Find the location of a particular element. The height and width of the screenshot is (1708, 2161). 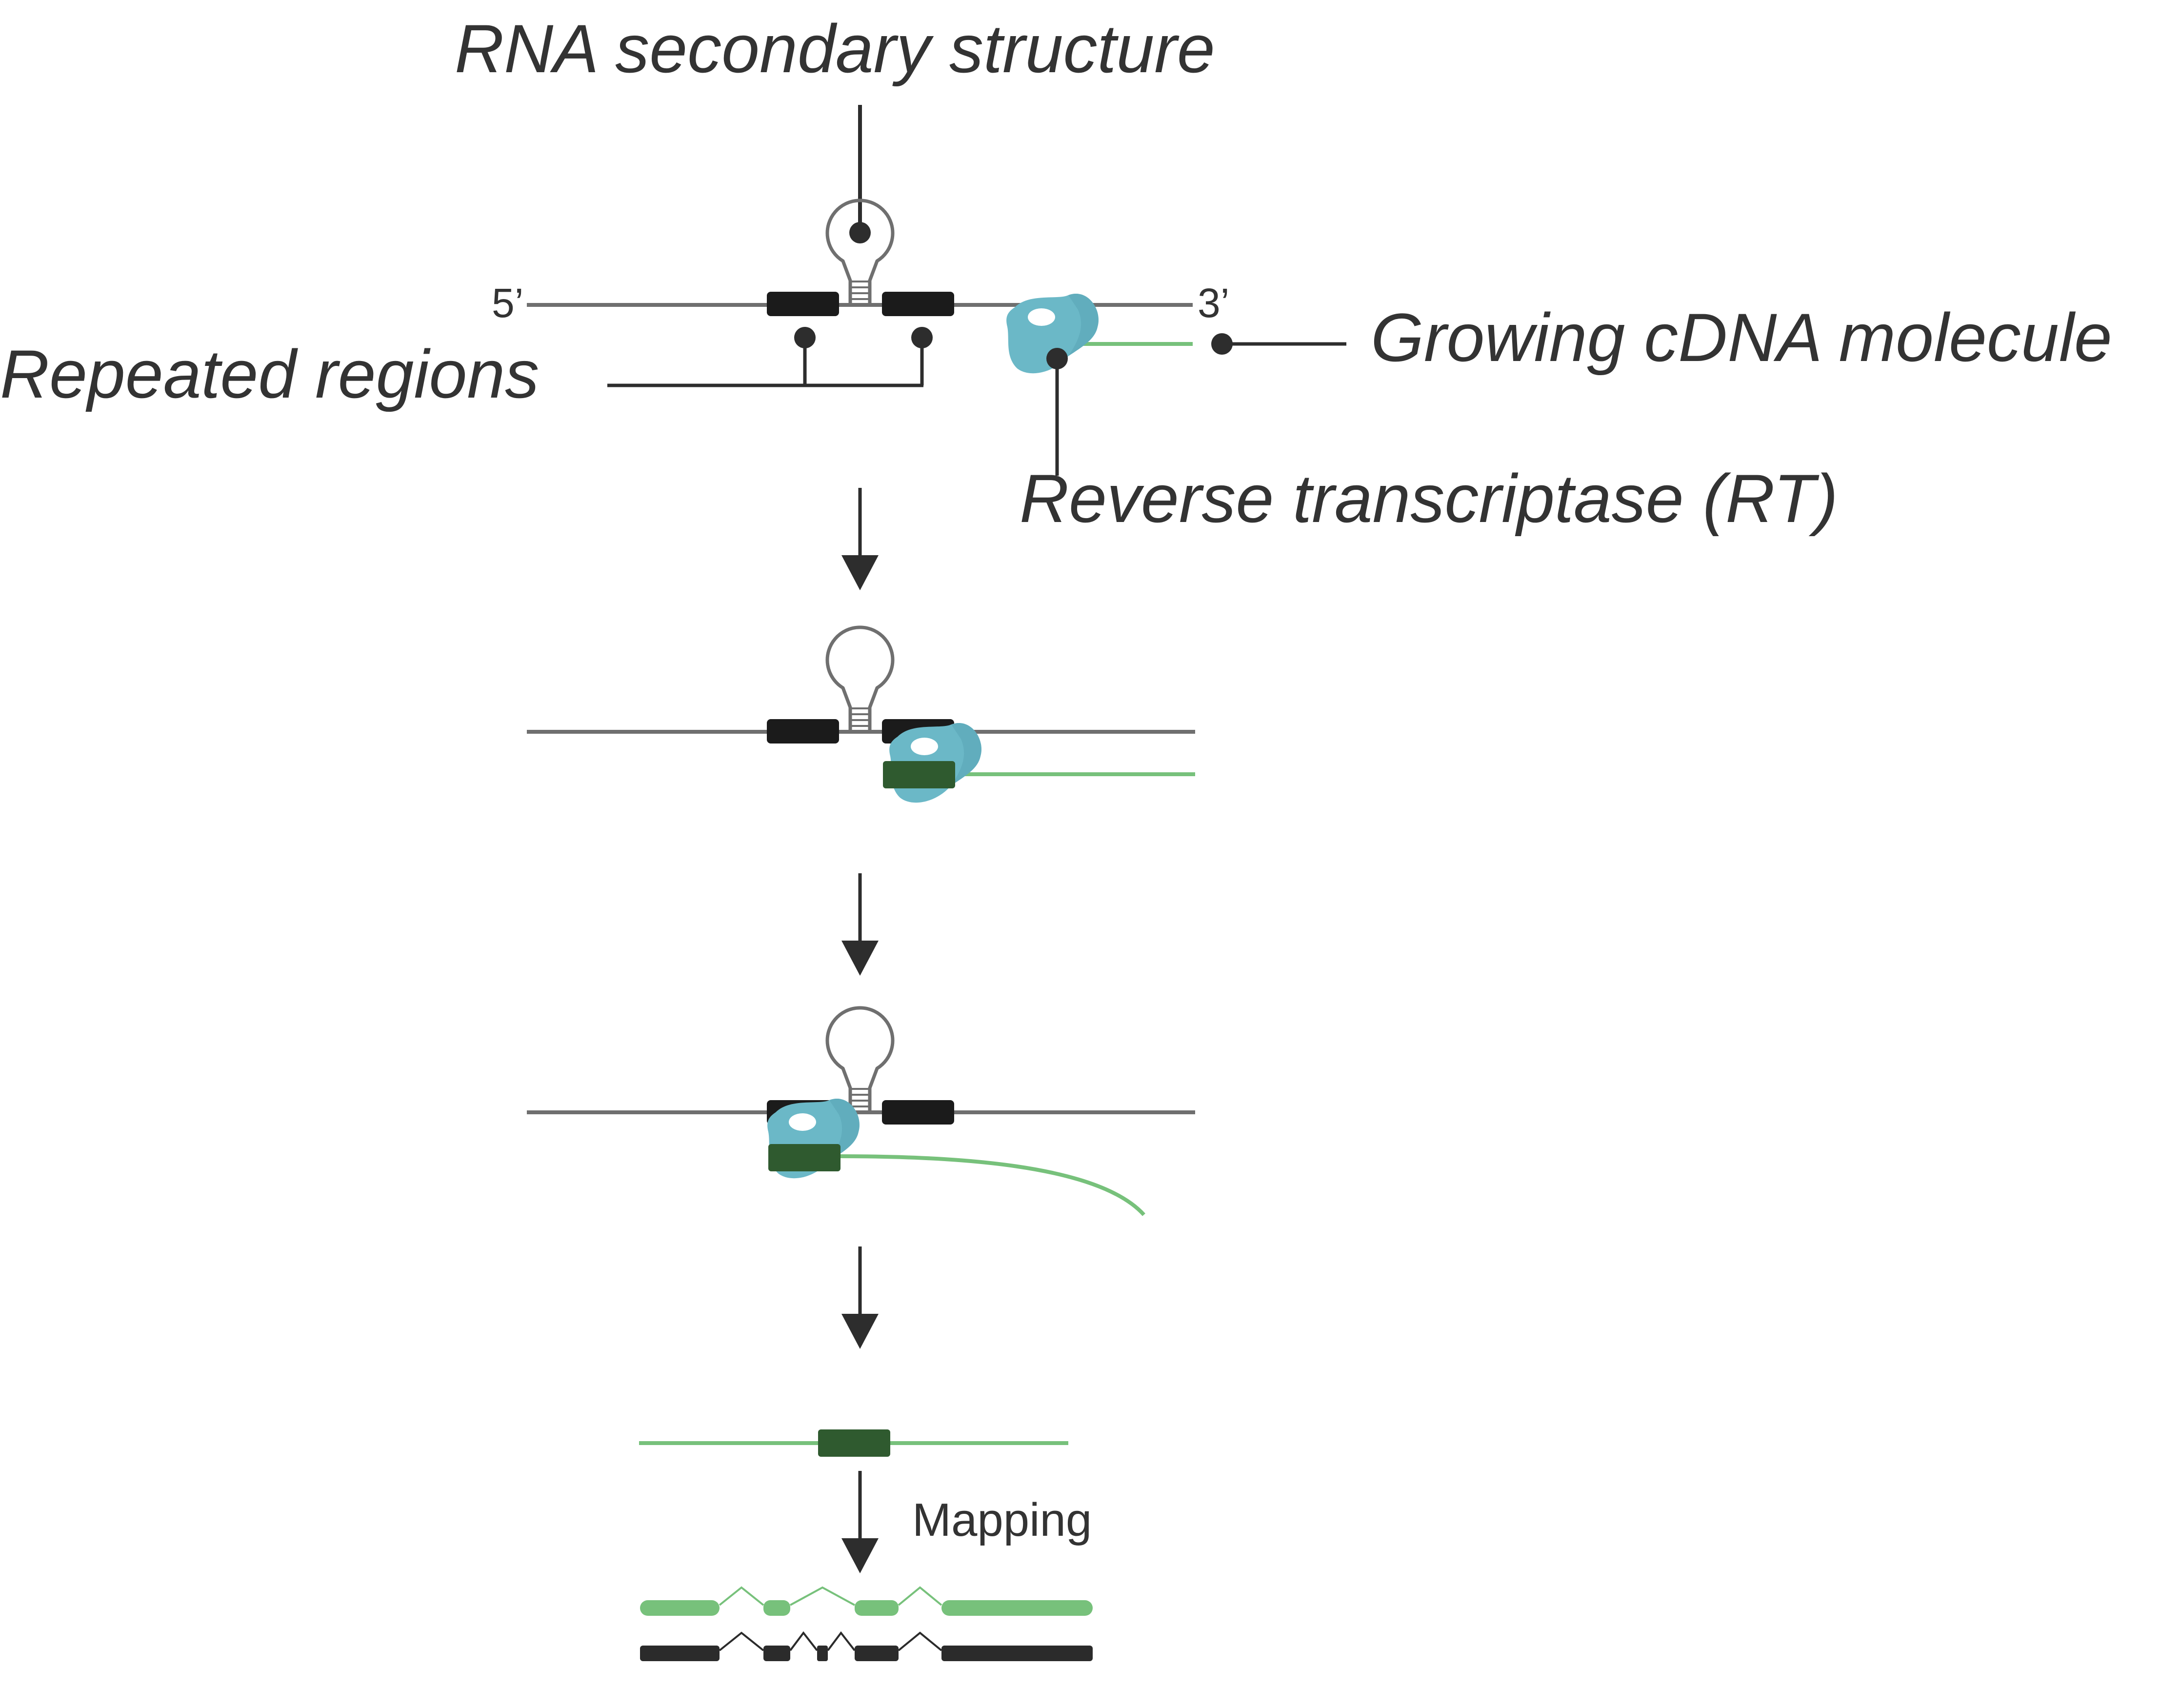

mapping-label: Mapping is located at coordinates (1002, 1520).